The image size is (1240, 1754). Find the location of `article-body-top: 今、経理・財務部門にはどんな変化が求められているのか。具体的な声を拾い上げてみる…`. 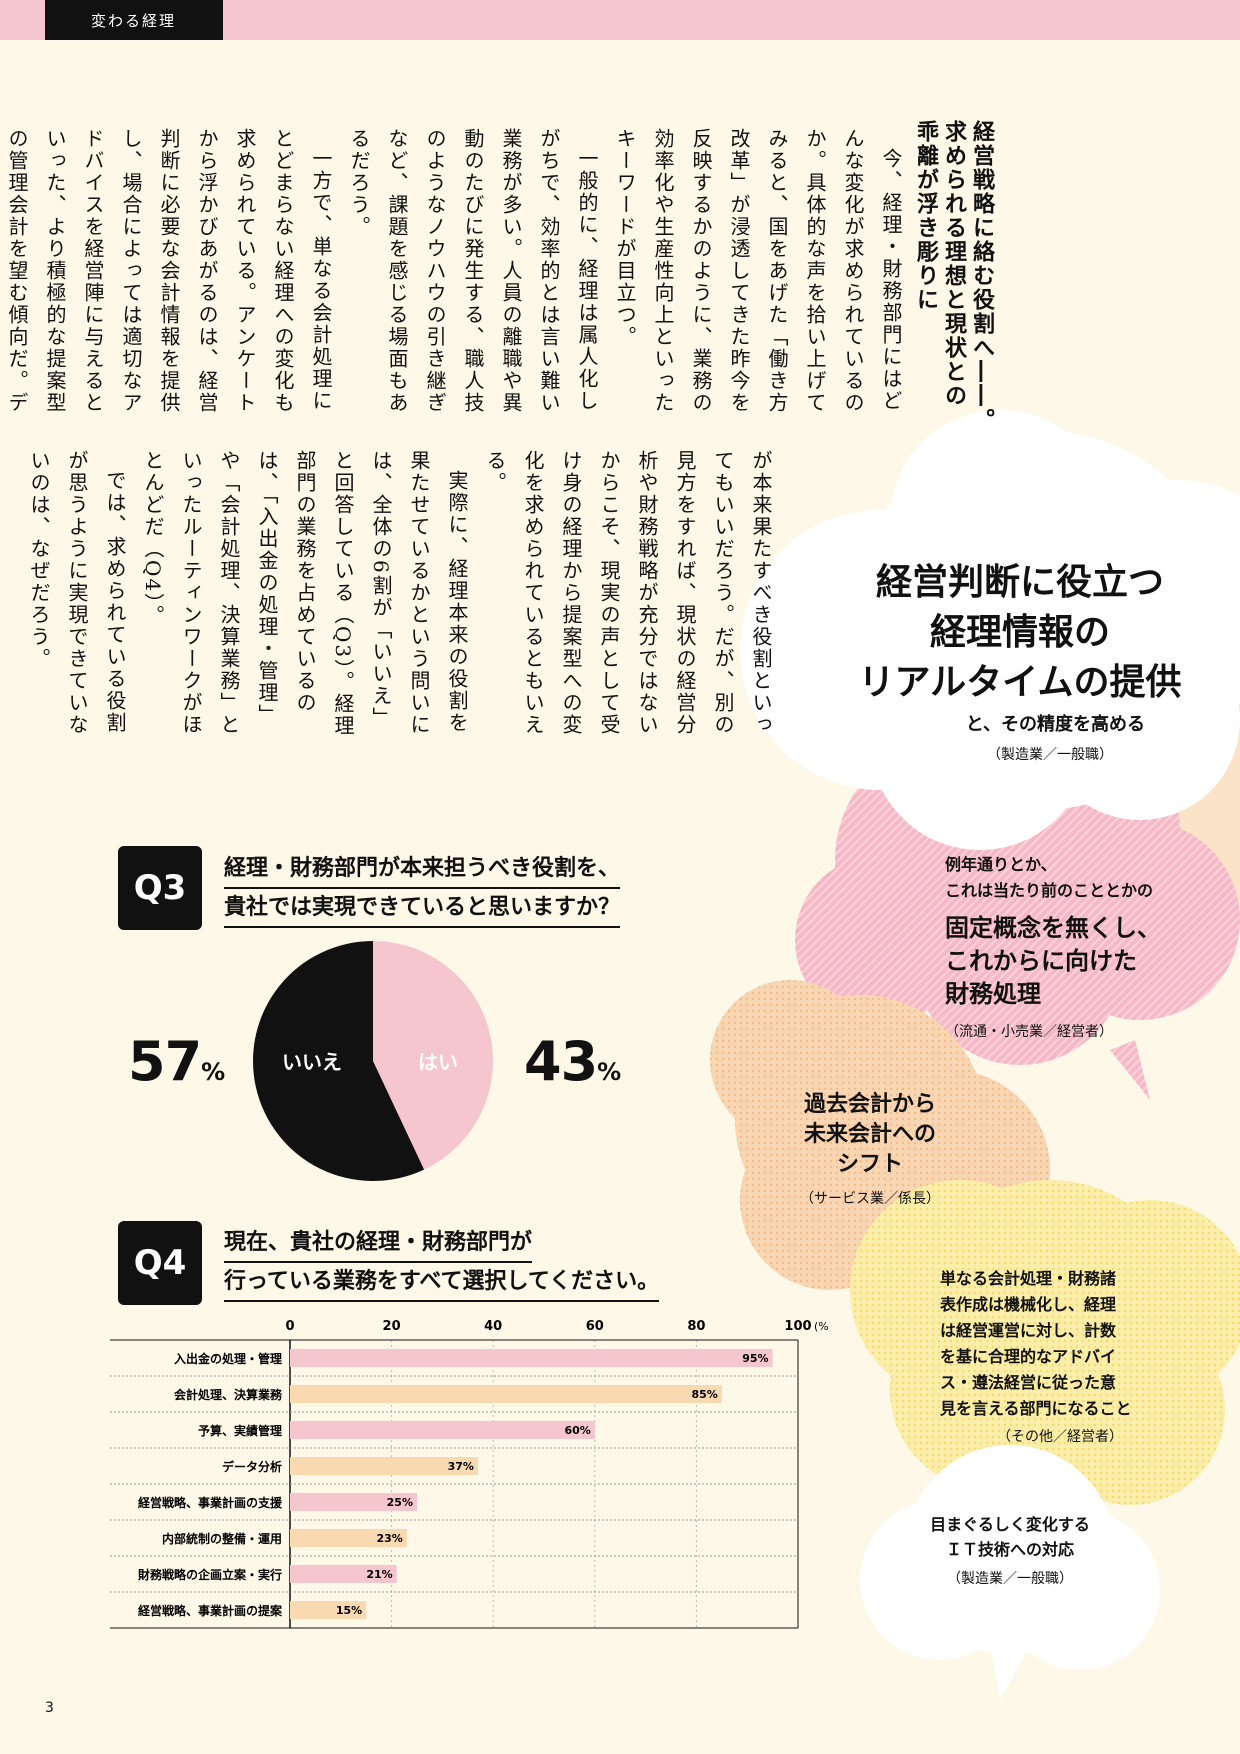

article-body-top: 今、経理・財務部門にはどんな変化が求められているのか。具体的な声を拾い上げてみる… is located at coordinates (457, 273).